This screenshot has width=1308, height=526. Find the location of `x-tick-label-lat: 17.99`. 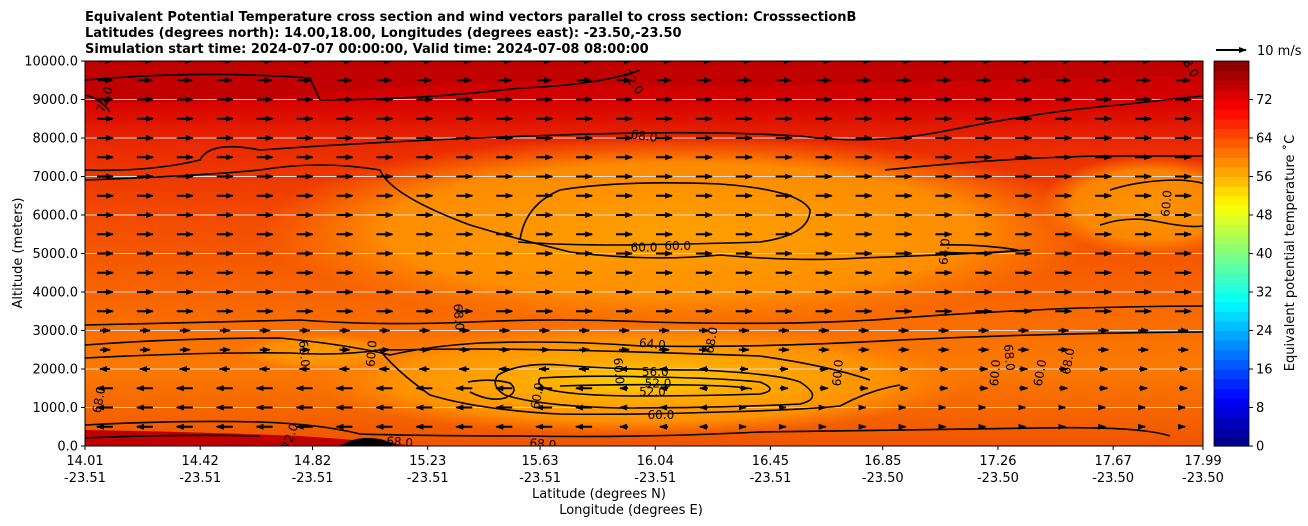

x-tick-label-lat: 17.99 is located at coordinates (1202, 461).